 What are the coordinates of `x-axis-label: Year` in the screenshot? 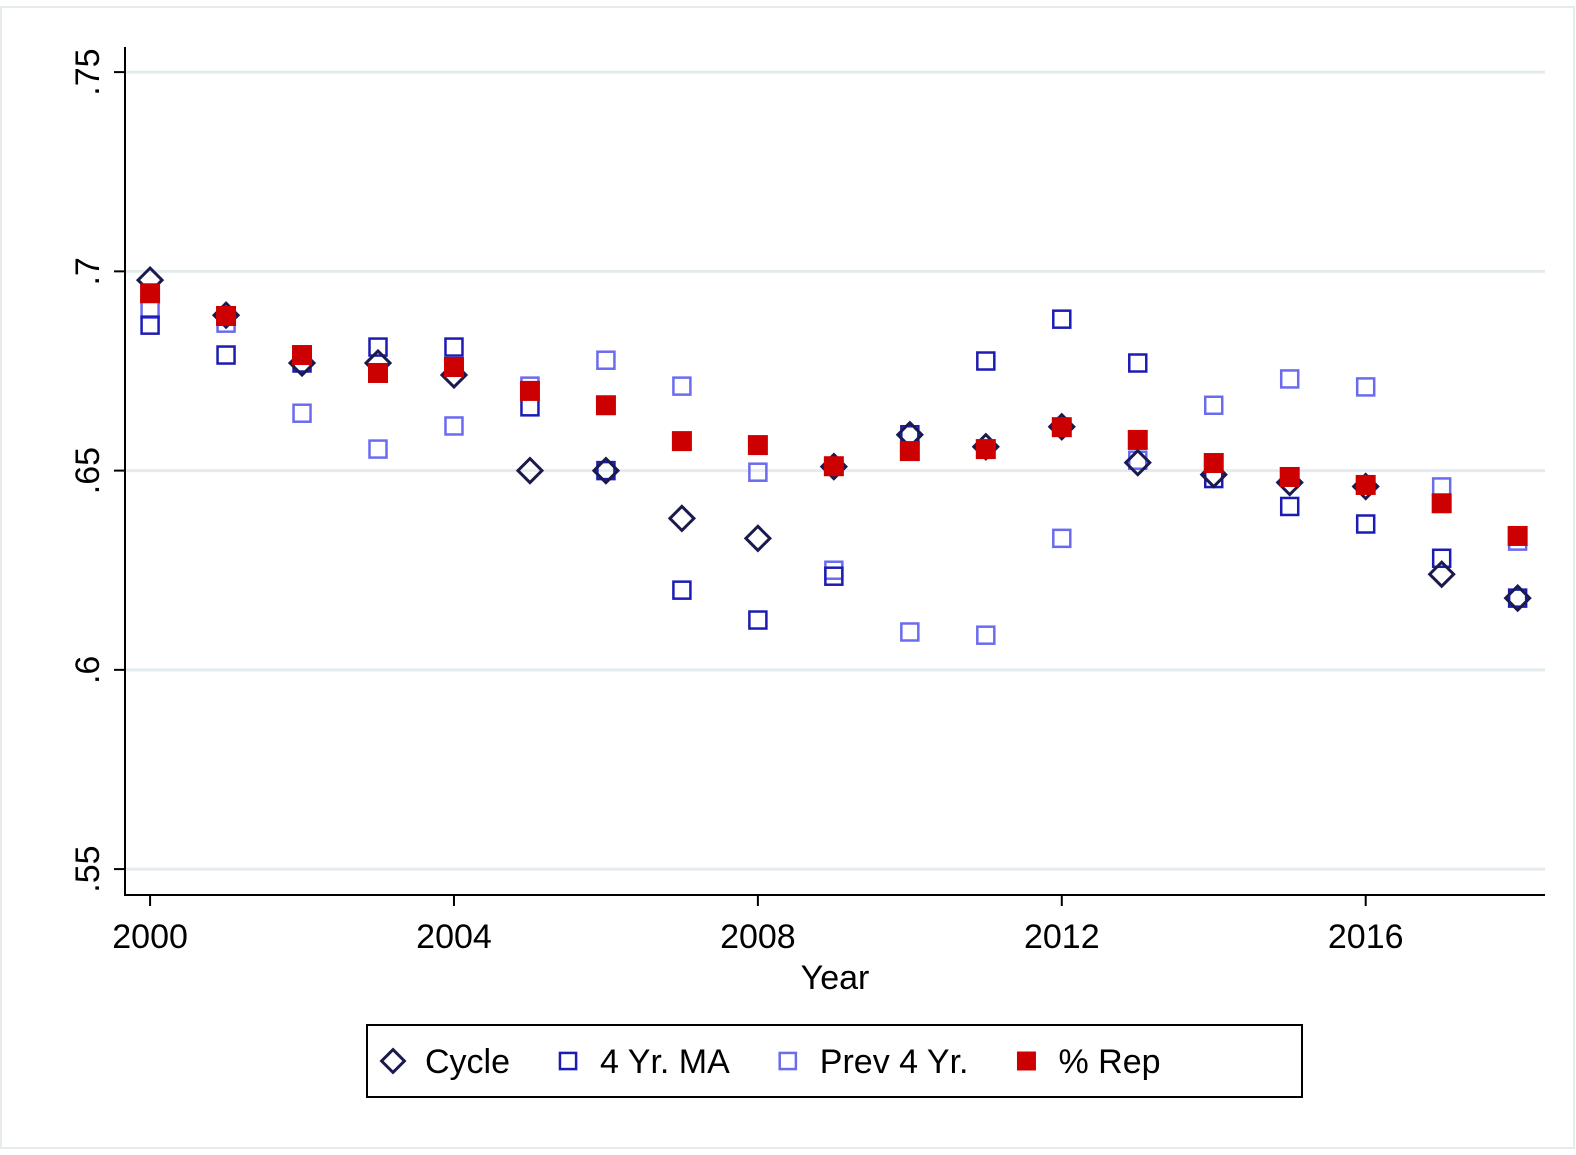 It's located at (835, 978).